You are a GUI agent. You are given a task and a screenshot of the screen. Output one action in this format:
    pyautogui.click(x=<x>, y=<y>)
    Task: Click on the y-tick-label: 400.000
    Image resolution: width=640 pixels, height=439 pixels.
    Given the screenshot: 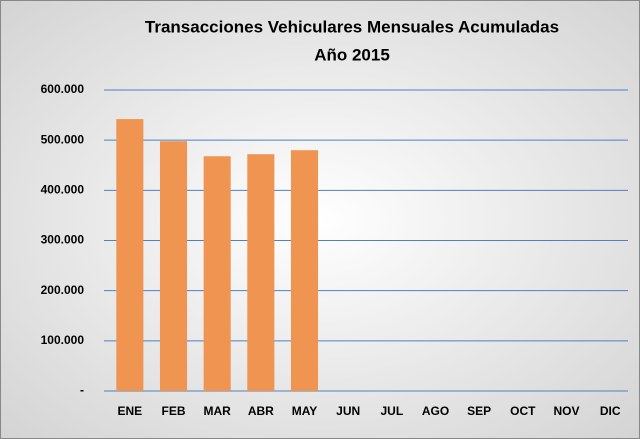 What is the action you would take?
    pyautogui.click(x=63, y=190)
    